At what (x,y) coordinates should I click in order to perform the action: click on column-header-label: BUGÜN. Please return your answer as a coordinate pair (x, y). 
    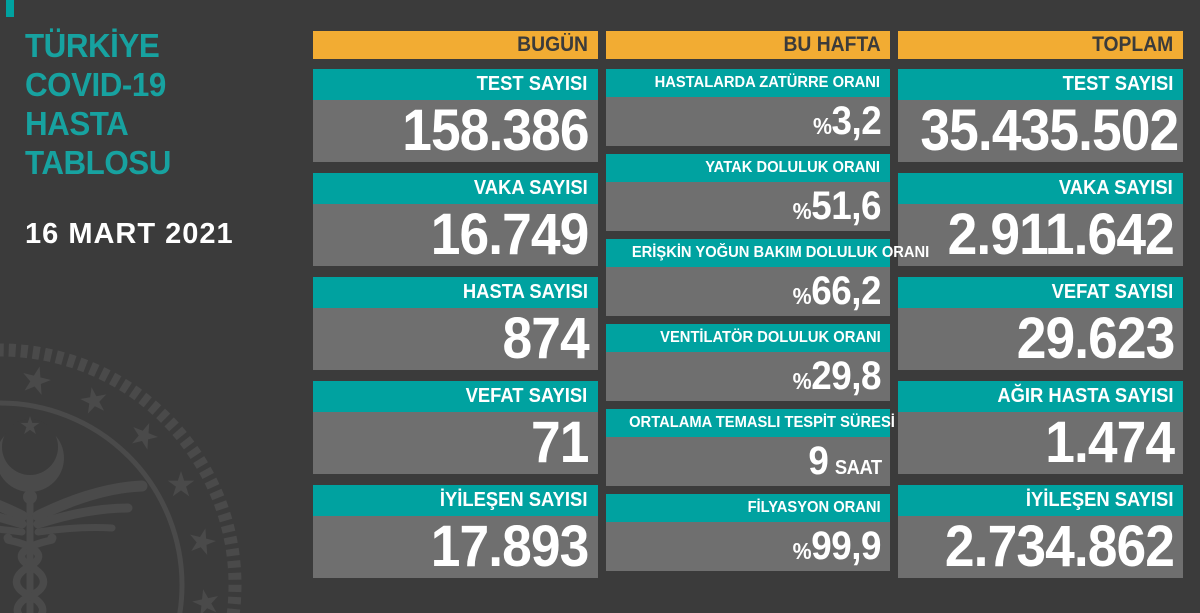
    Looking at the image, I should click on (552, 44).